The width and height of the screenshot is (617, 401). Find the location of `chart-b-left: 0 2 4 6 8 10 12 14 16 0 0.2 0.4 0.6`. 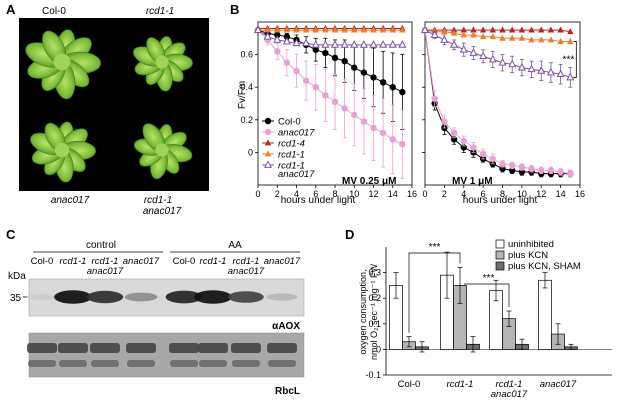

chart-b-left: 0 2 4 6 8 10 12 14 16 0 0.2 0.4 0.6 is located at coordinates (328, 110).